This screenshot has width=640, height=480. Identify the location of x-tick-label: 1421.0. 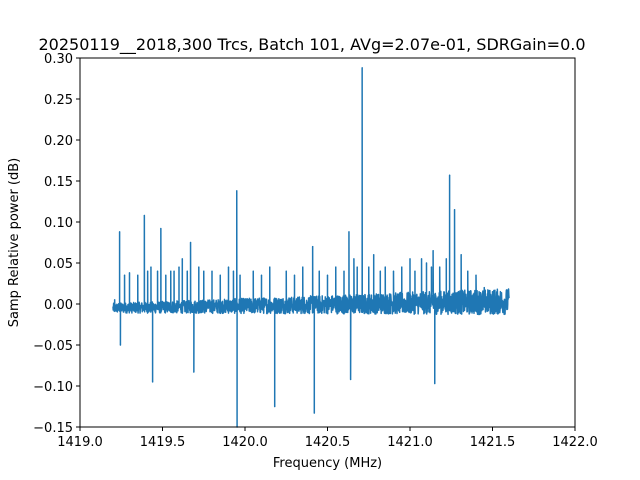
(410, 442).